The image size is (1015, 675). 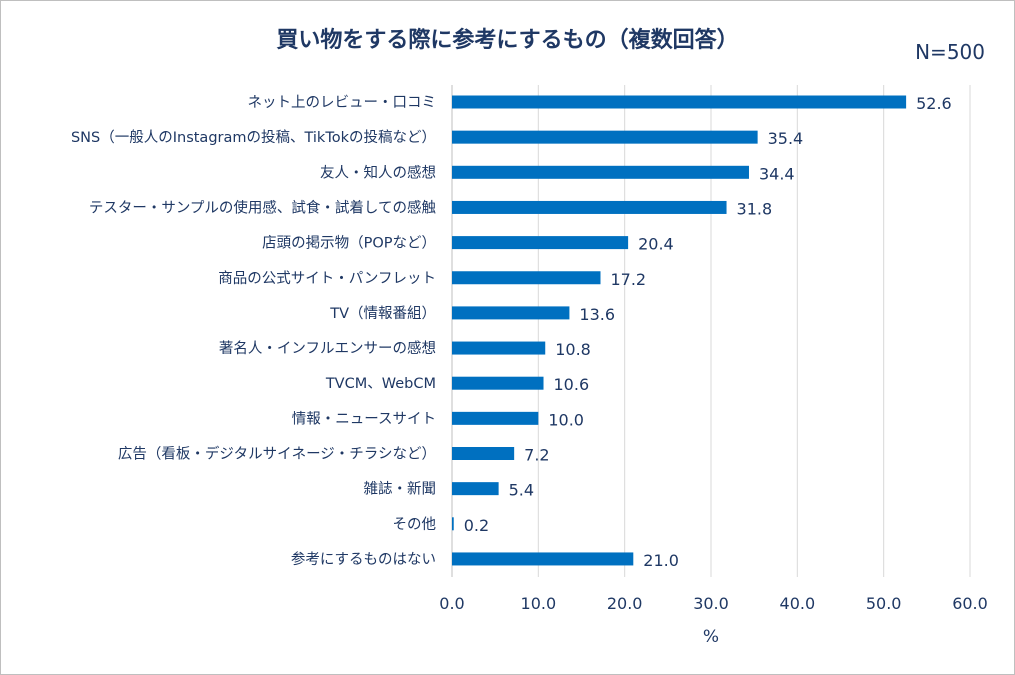 I want to click on category-label: 参考にするものはない, so click(x=363, y=559).